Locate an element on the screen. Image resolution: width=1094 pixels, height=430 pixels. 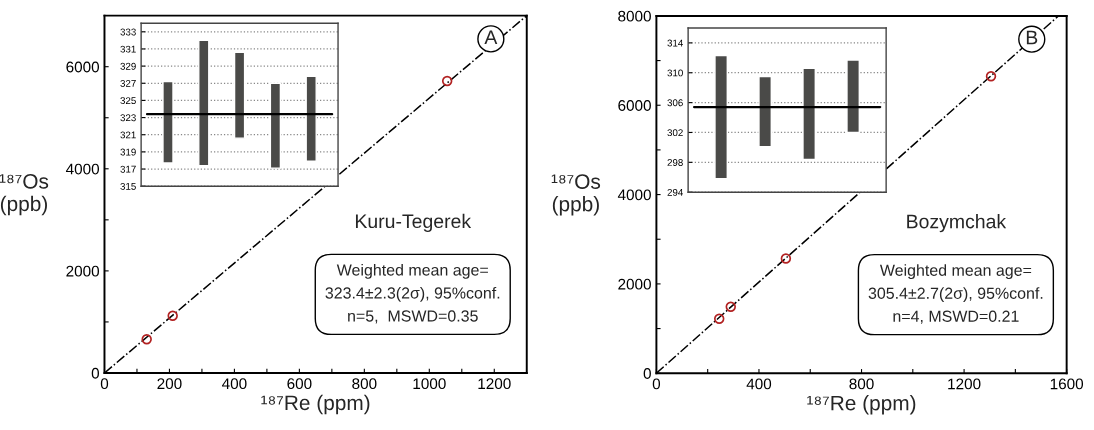
y-tick-label: 333 is located at coordinates (128, 32).